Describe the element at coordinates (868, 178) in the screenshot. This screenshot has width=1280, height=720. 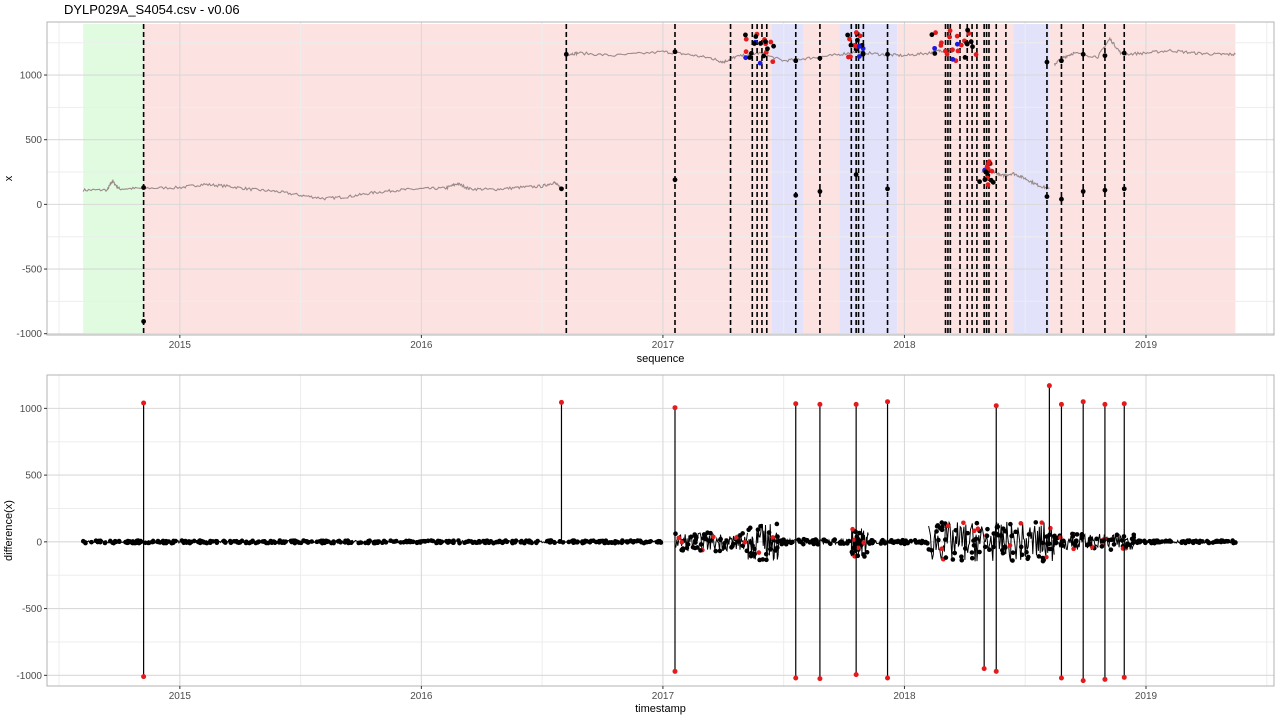
I see `region-blue` at that location.